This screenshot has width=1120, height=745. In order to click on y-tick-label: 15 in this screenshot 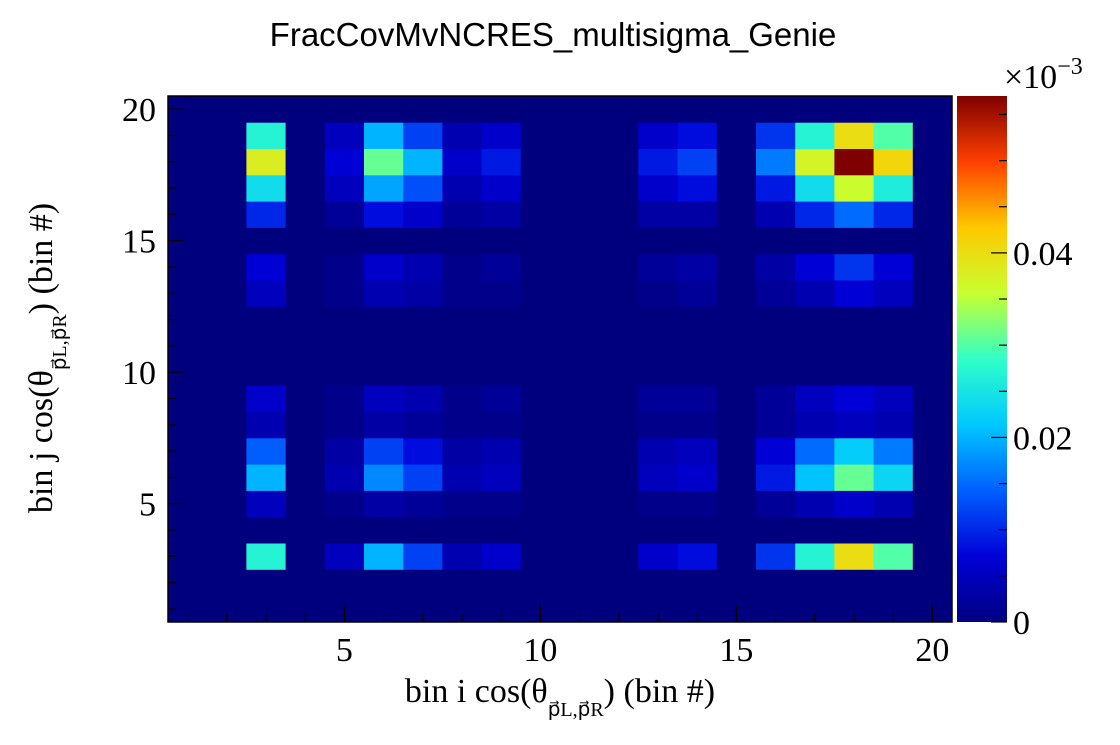, I will do `click(139, 242)`.